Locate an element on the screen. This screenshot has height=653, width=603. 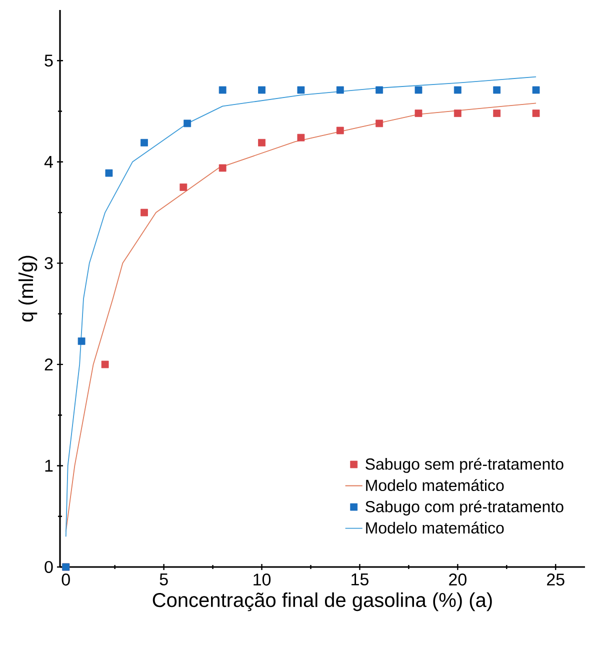
legend-label: Sabugo sem pré-tratamento is located at coordinates (465, 465).